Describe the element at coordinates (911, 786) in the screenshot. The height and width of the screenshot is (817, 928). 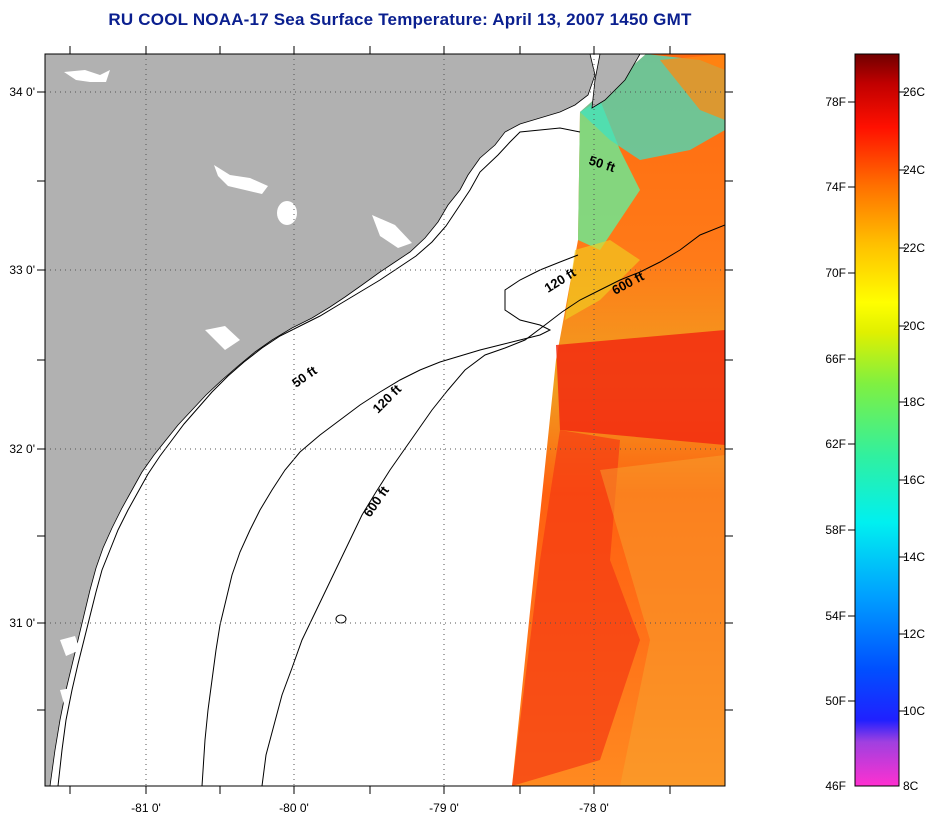
I see `colorbar-label-8c: 8C` at that location.